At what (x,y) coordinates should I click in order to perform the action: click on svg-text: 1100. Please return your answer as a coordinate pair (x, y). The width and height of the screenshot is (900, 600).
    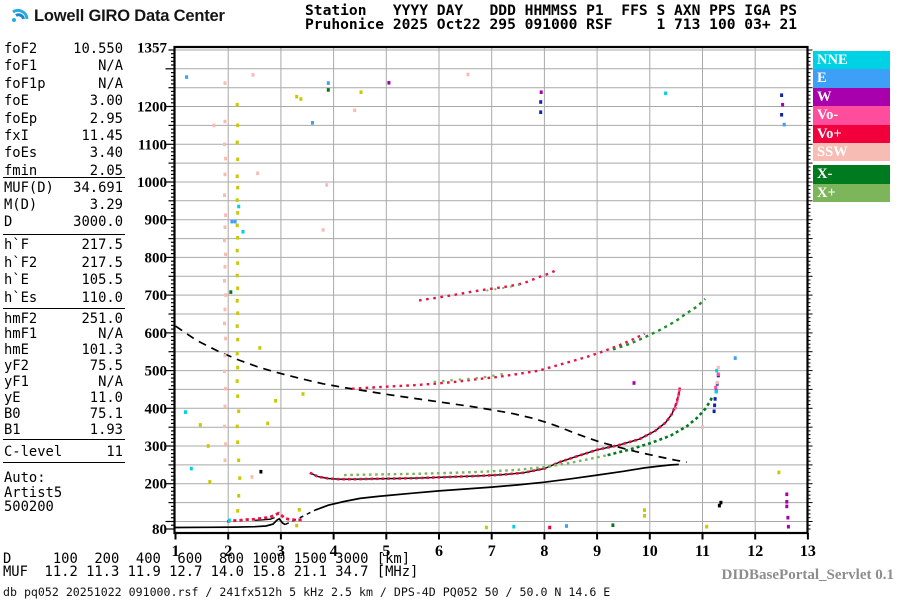
    Looking at the image, I should click on (152, 145).